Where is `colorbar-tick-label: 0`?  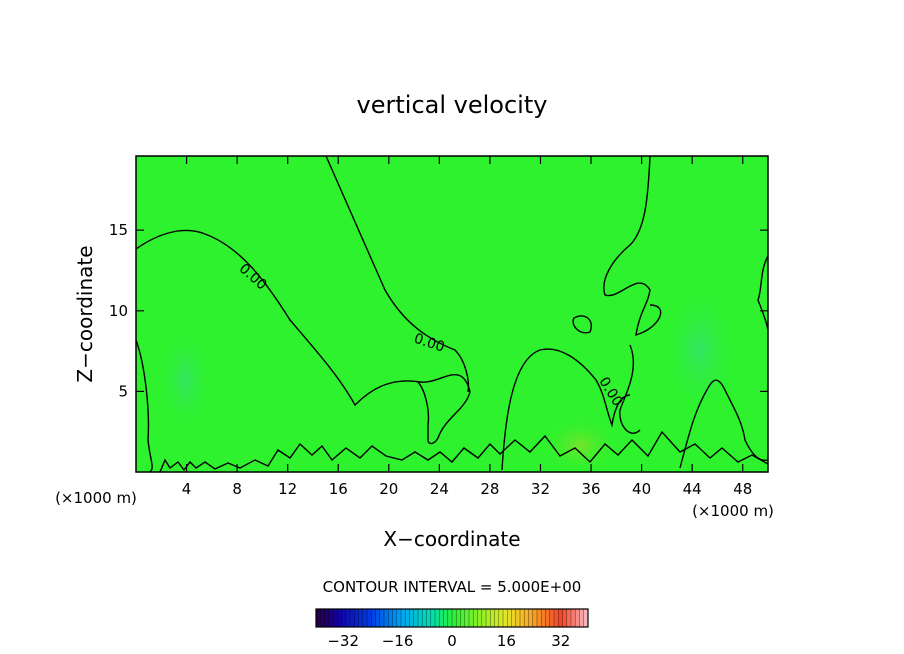 colorbar-tick-label: 0 is located at coordinates (452, 641).